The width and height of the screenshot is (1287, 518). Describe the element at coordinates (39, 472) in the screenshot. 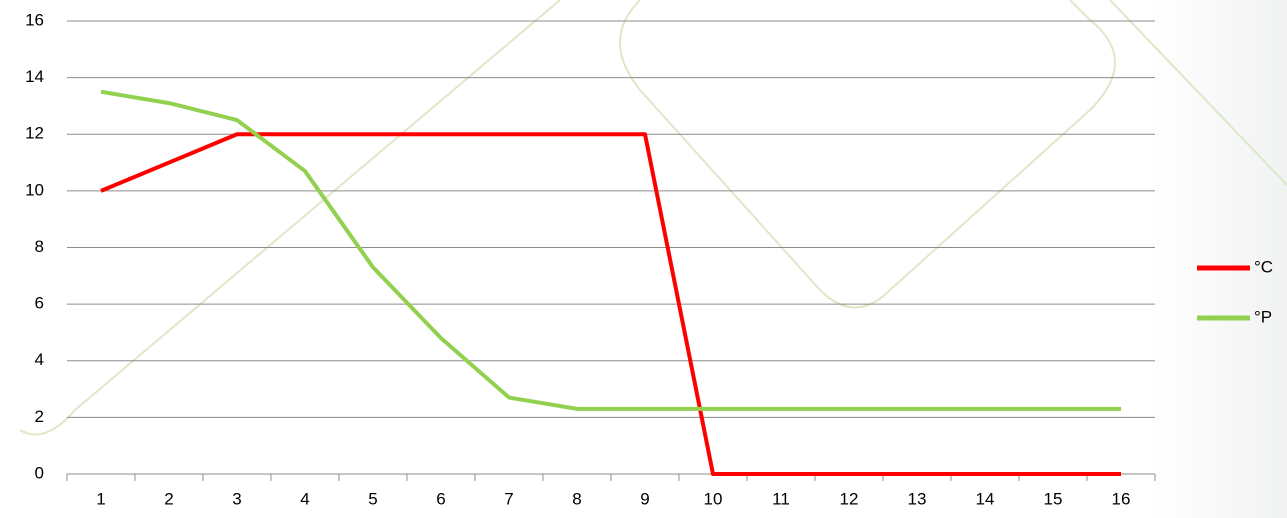

I see `y-tick-label: 0` at that location.